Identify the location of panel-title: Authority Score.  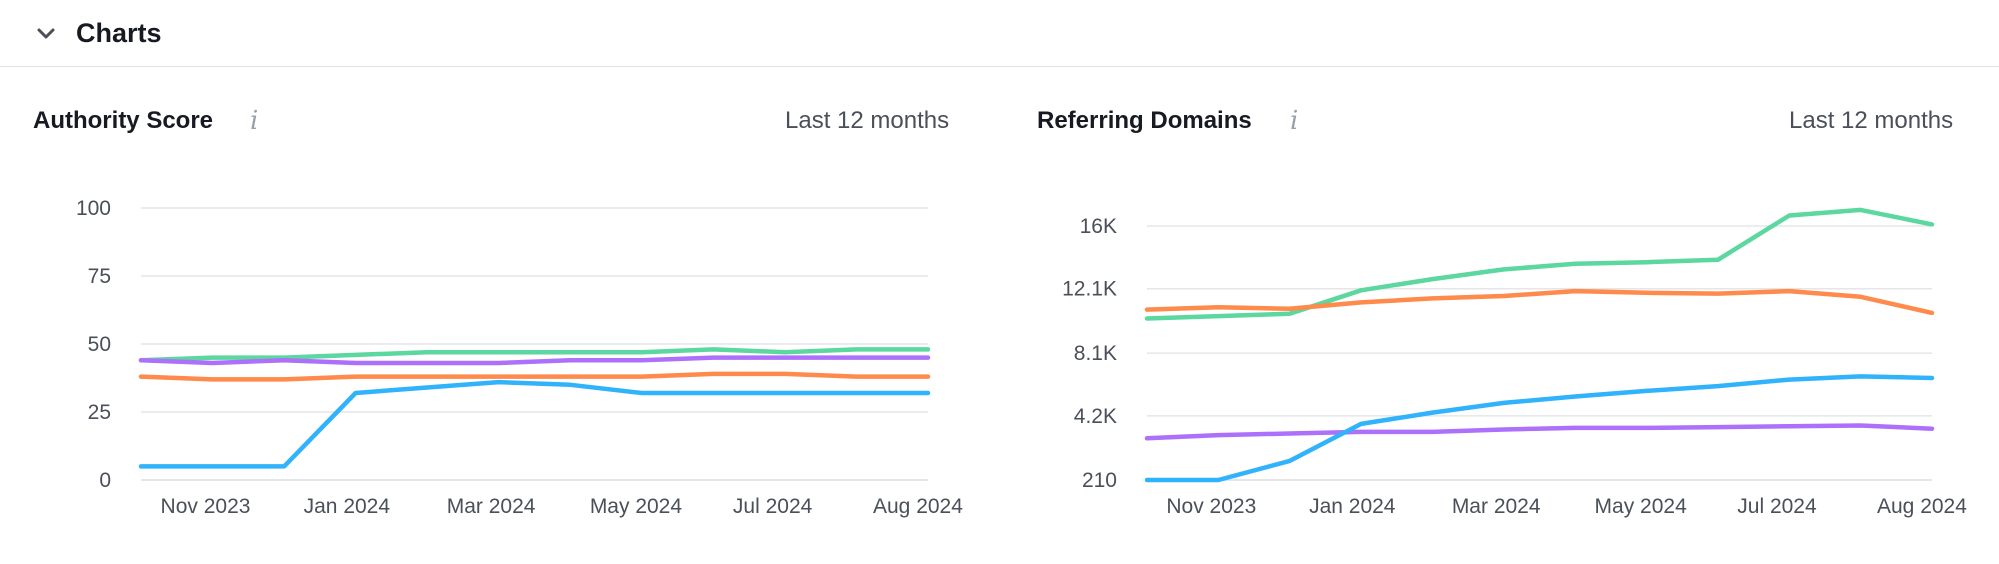
(123, 120).